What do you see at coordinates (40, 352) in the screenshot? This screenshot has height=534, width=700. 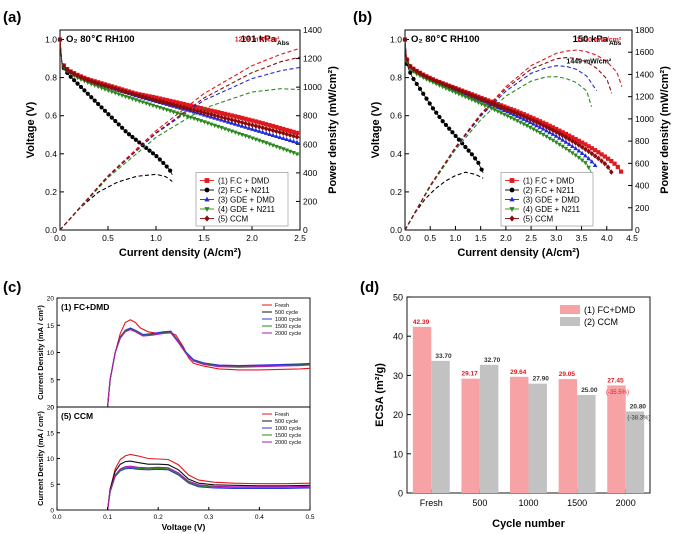 I see `y-axis-label: Current Density (mA / cm²)` at bounding box center [40, 352].